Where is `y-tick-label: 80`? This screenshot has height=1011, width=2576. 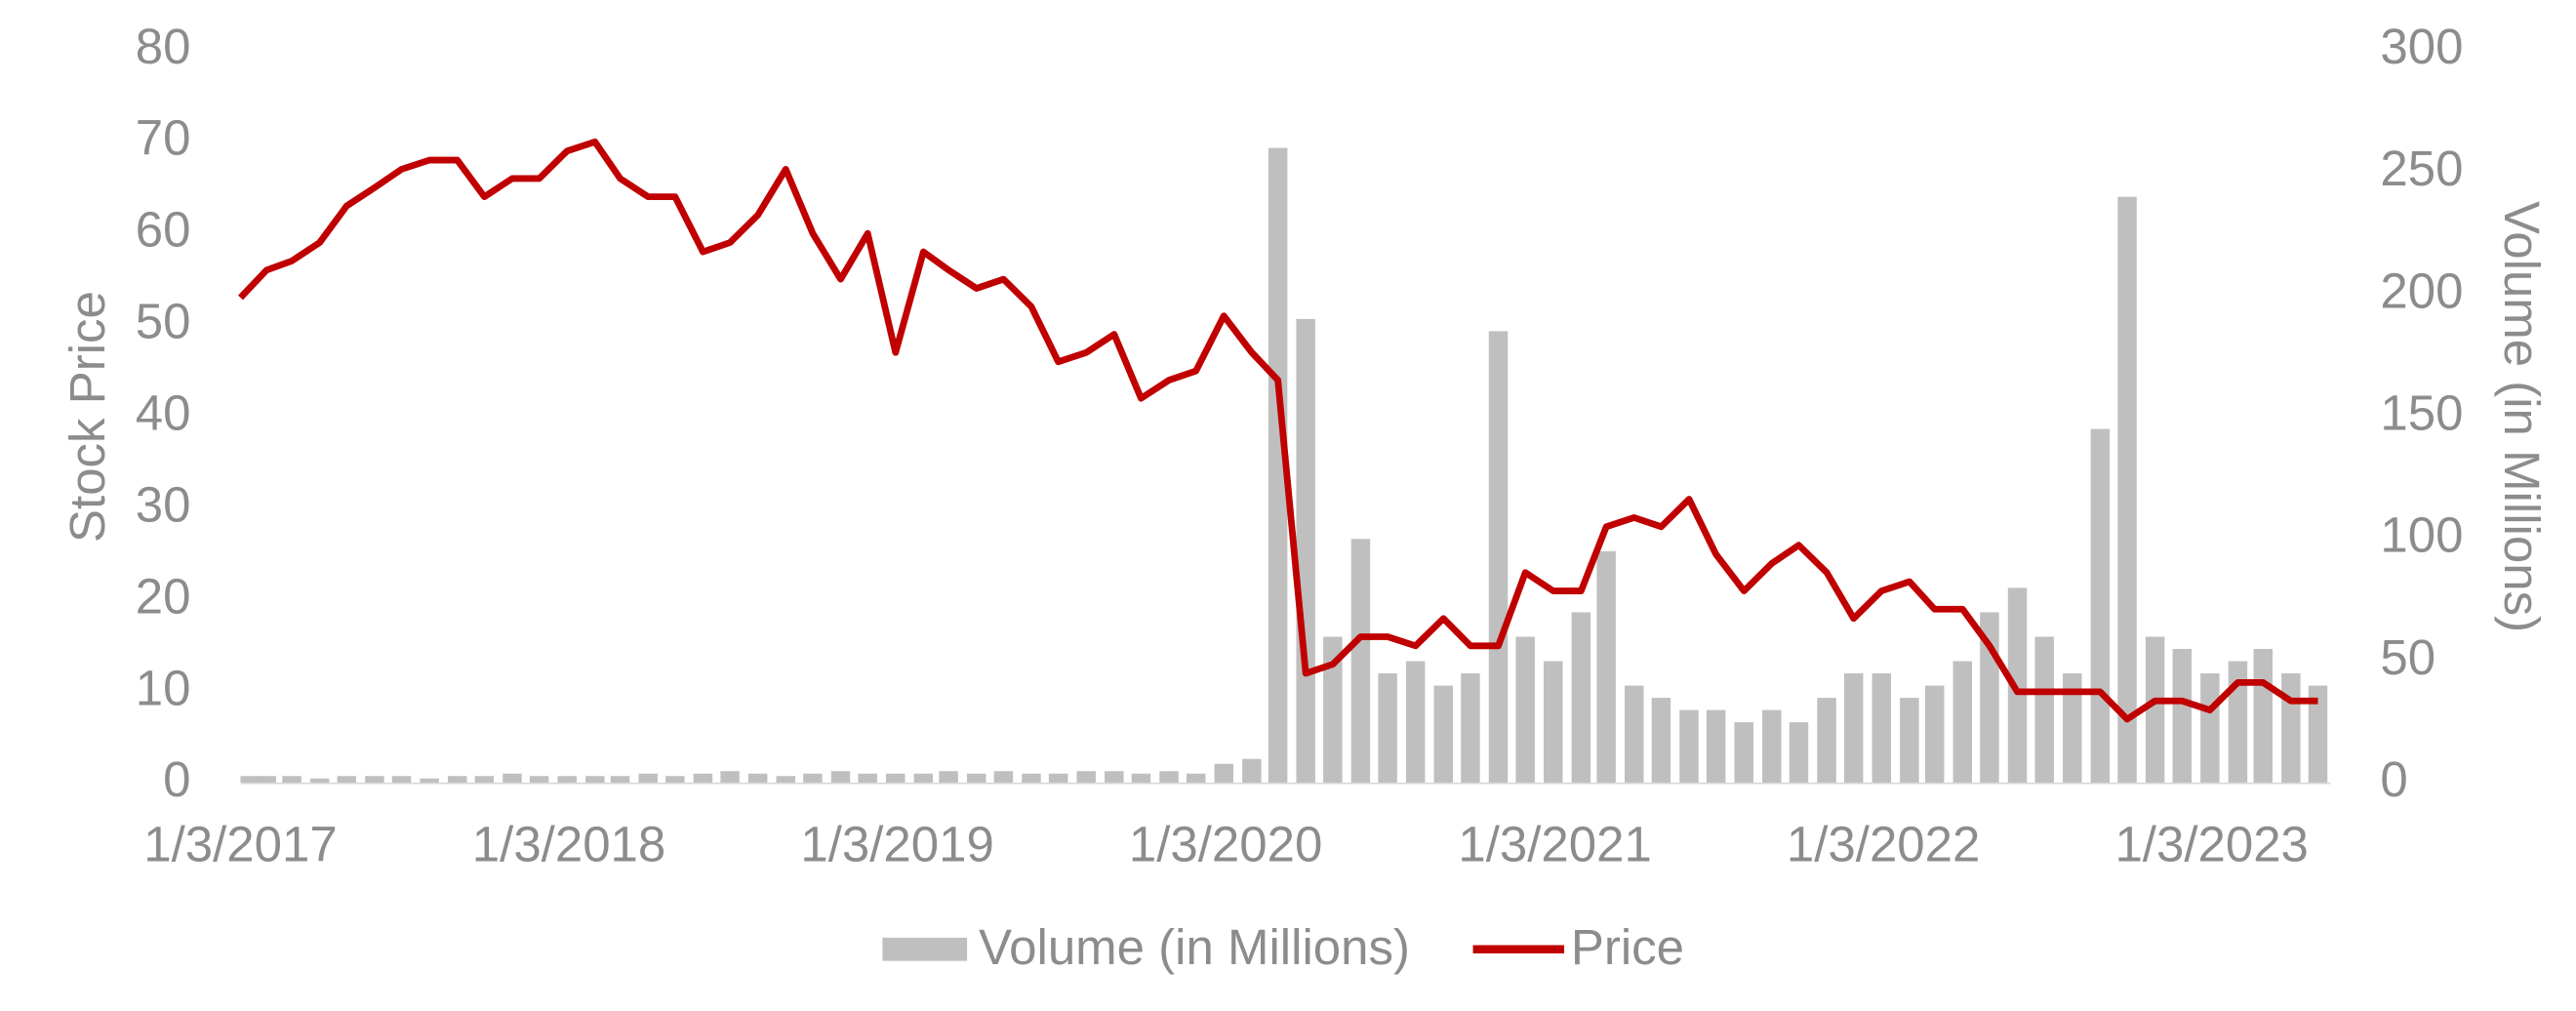
y-tick-label: 80 is located at coordinates (163, 46).